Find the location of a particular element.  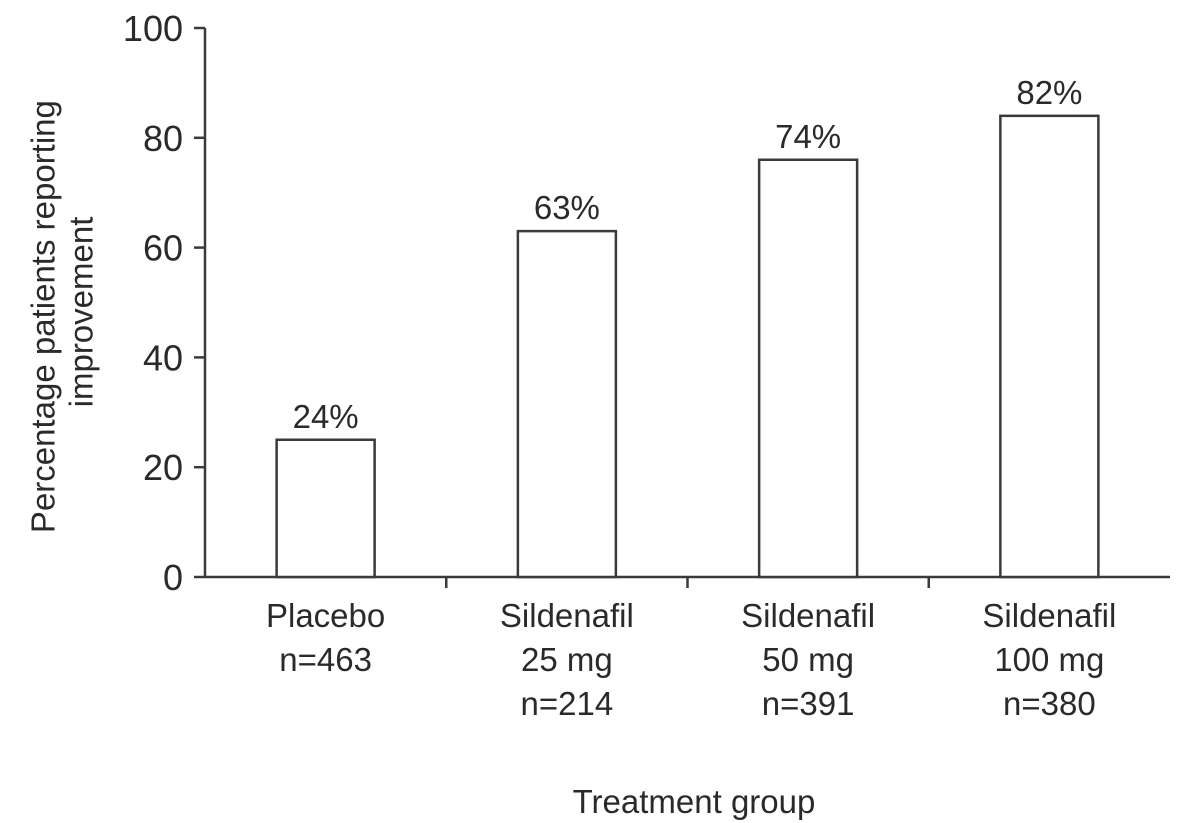

y-tick-label: 100 is located at coordinates (153, 28).